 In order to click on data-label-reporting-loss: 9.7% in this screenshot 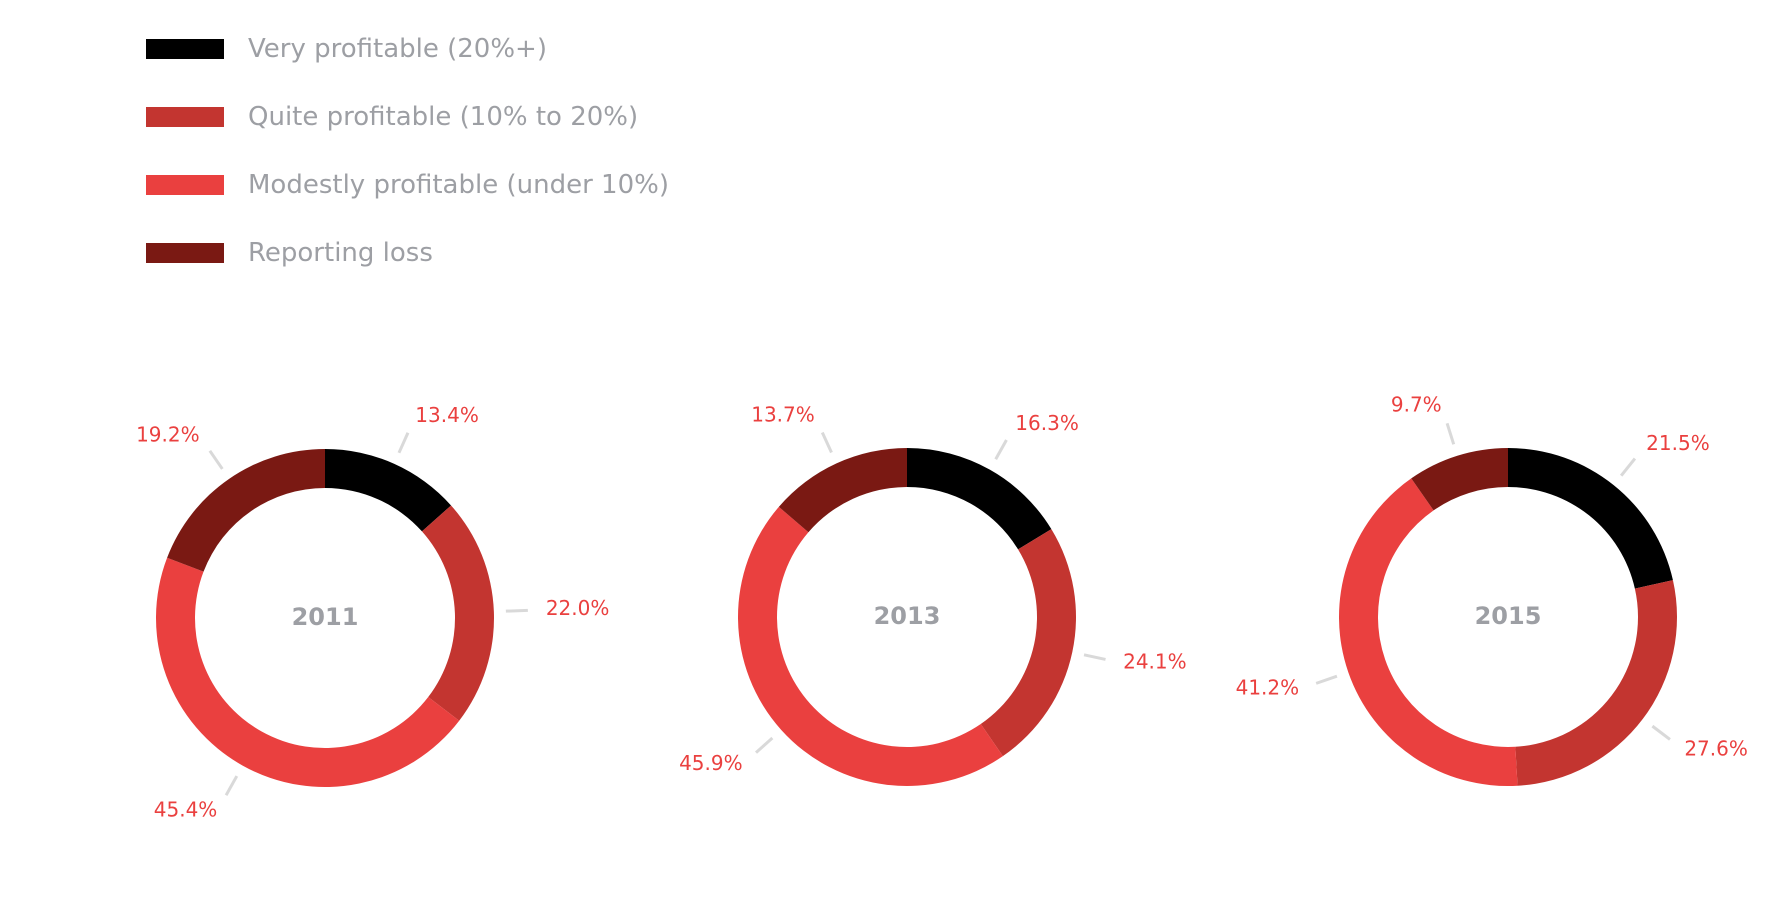, I will do `click(1416, 405)`.